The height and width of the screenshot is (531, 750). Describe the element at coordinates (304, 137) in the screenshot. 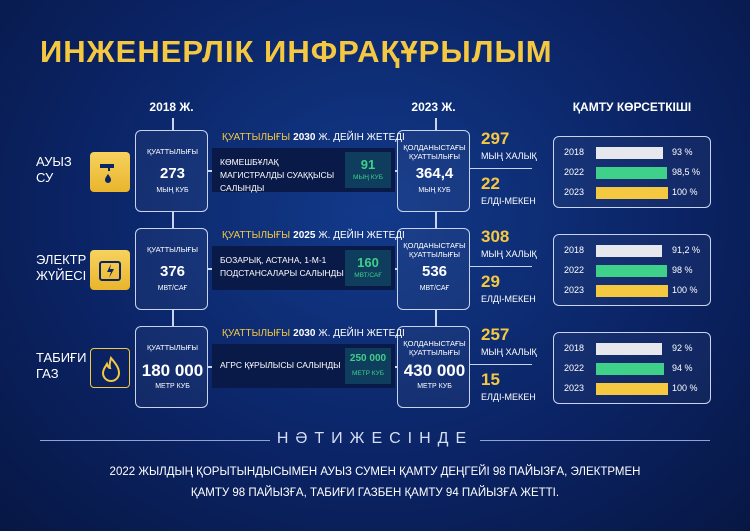

I see `target-year: 2030` at that location.